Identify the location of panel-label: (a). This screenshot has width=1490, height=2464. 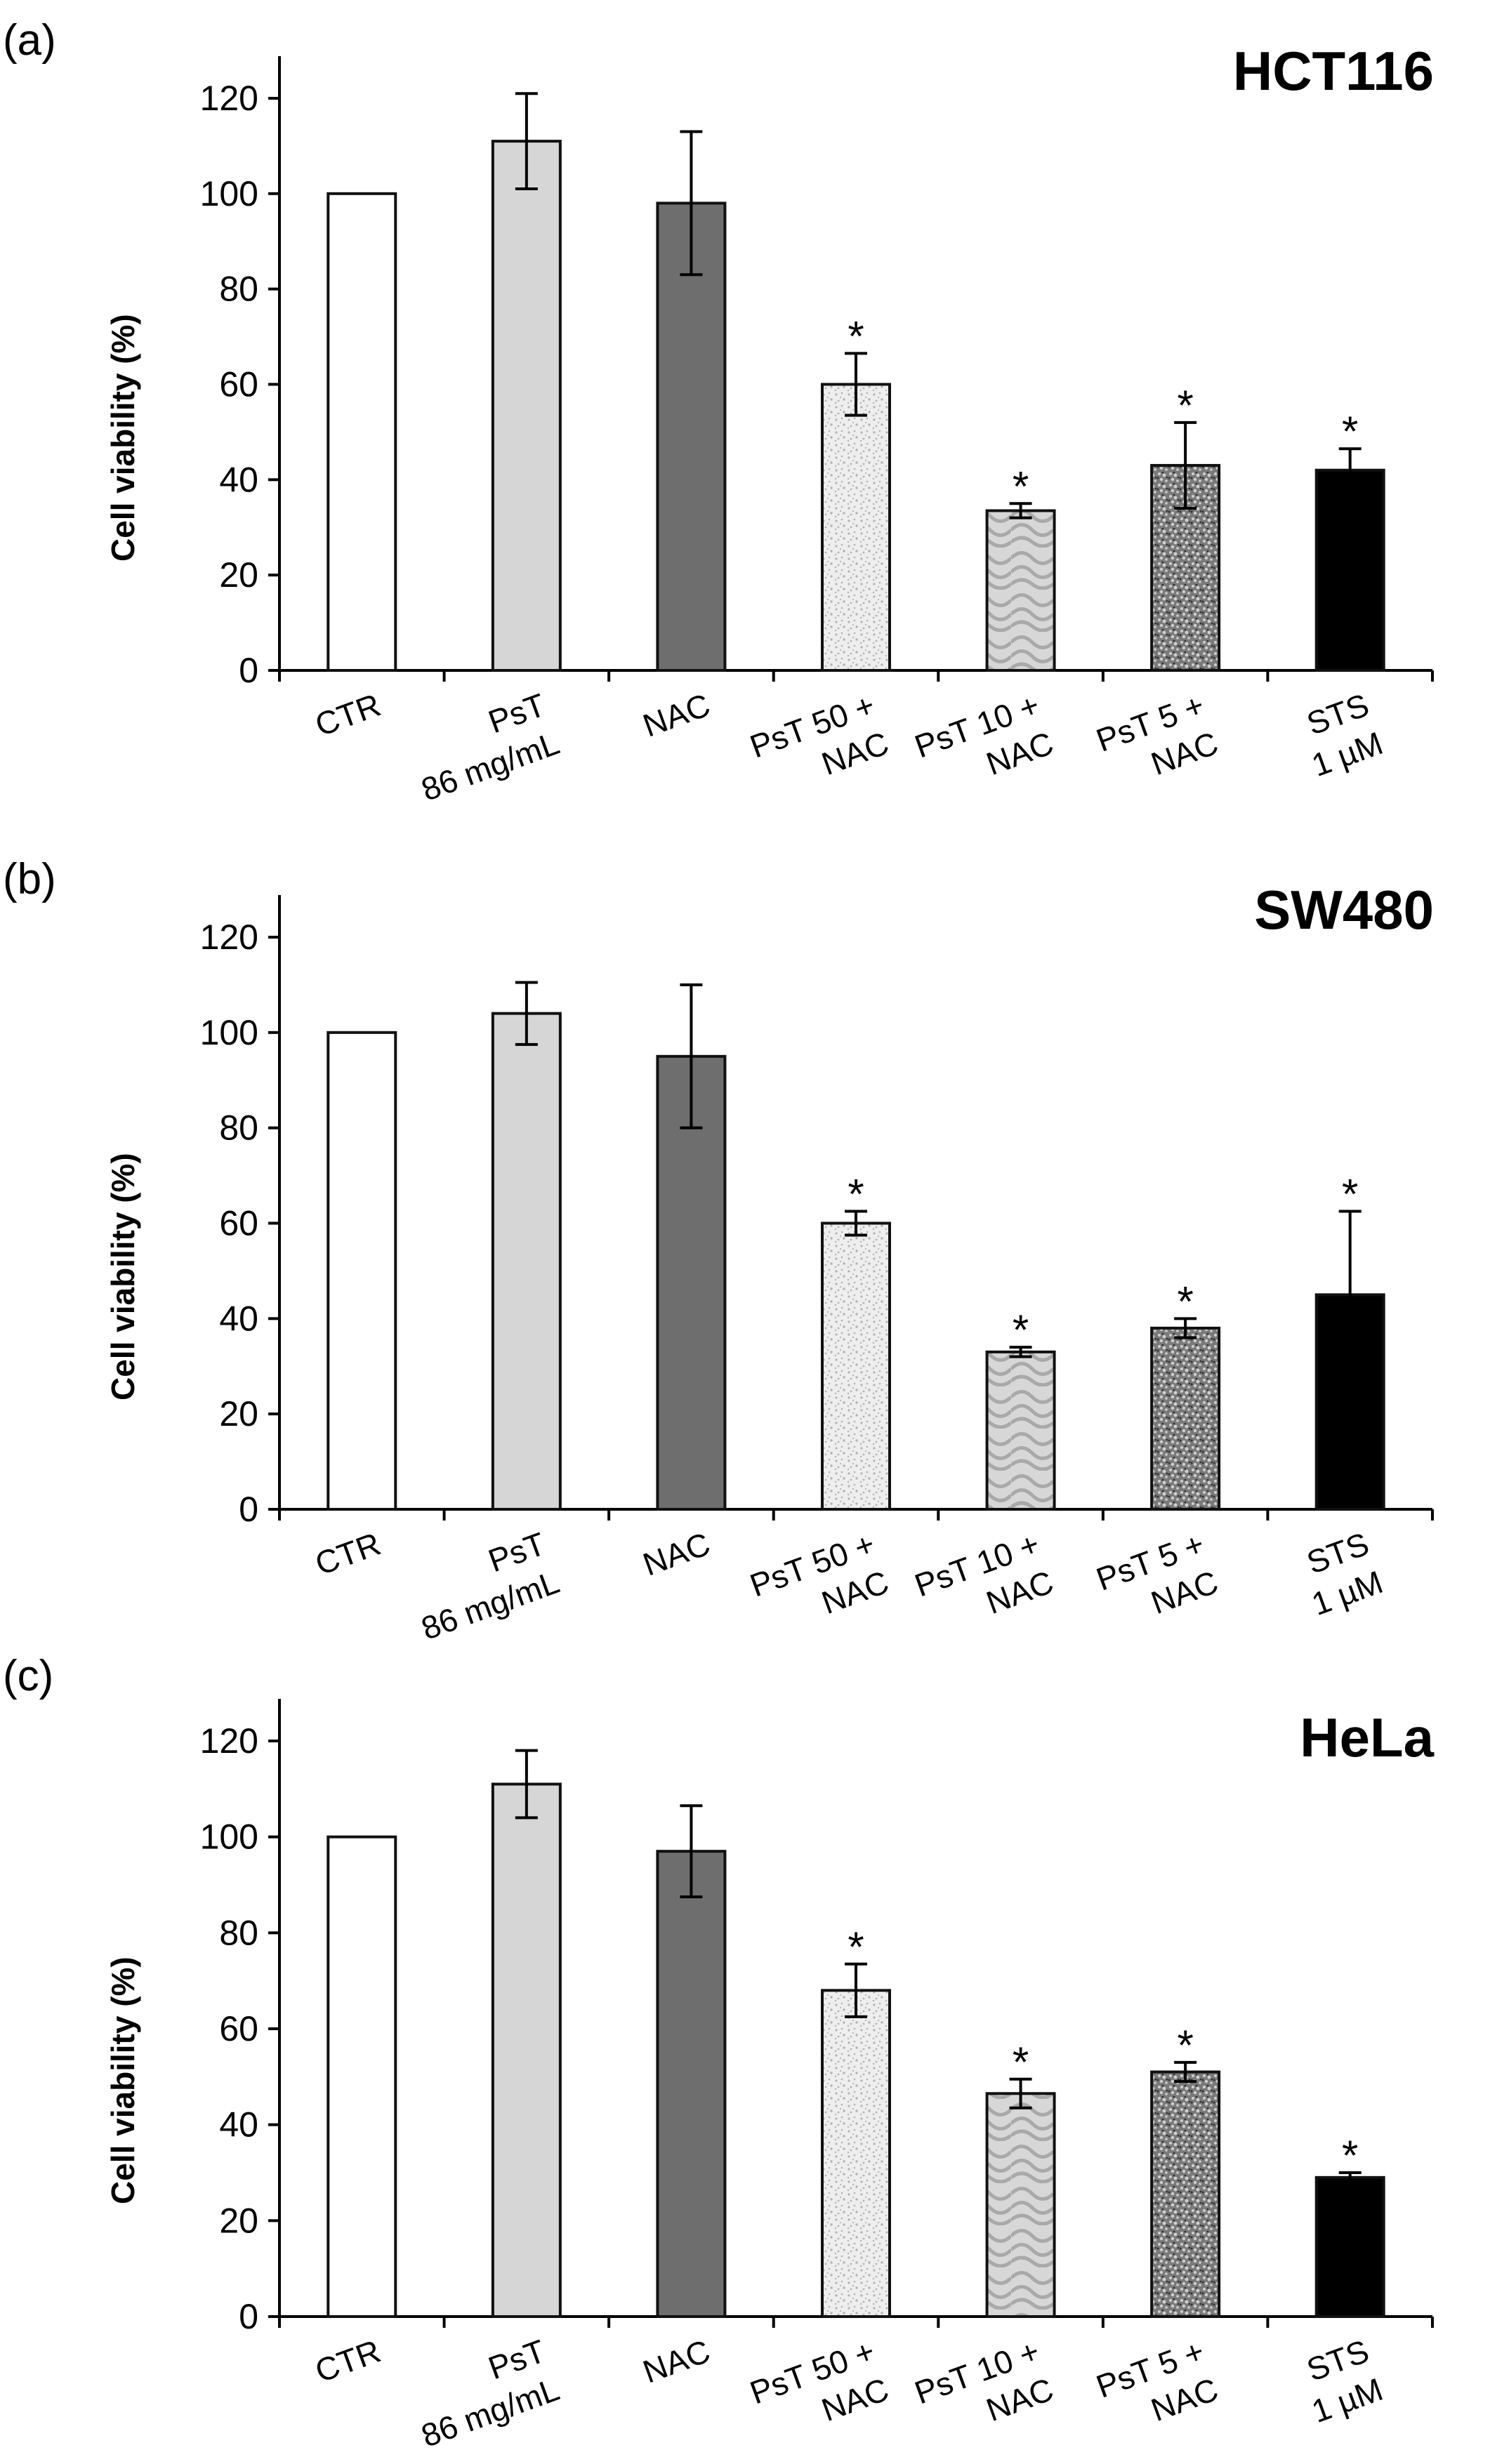
(29, 41).